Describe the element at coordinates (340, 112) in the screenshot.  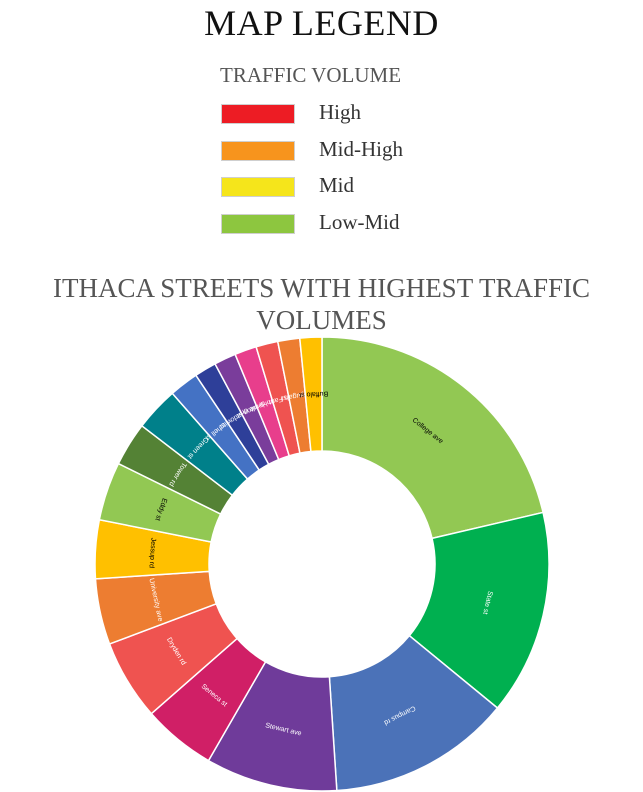
I see `legend-label-high: High` at that location.